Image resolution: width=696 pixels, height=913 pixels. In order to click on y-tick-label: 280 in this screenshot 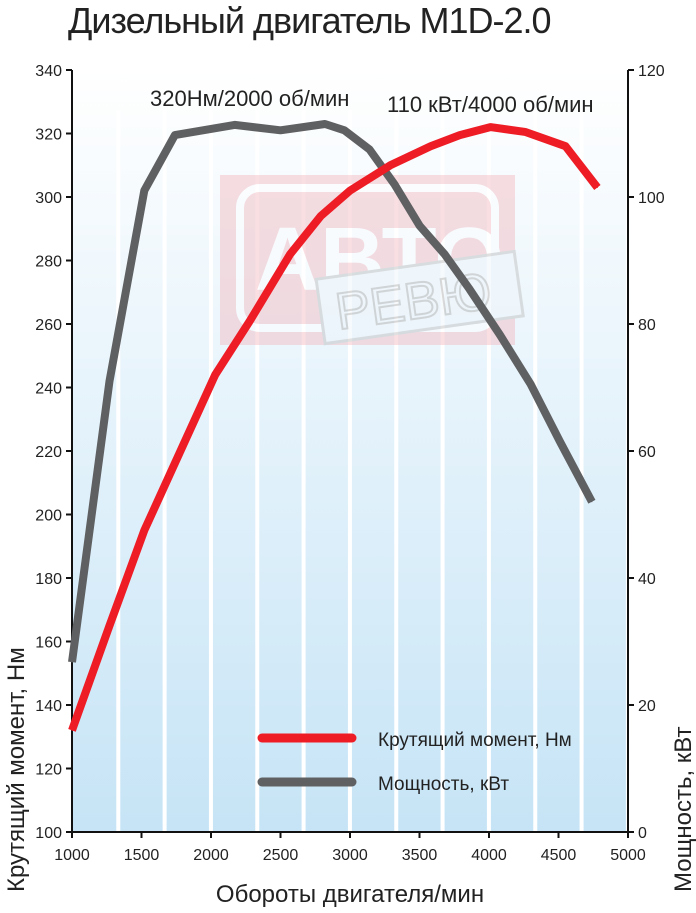, I will do `click(48, 262)`.